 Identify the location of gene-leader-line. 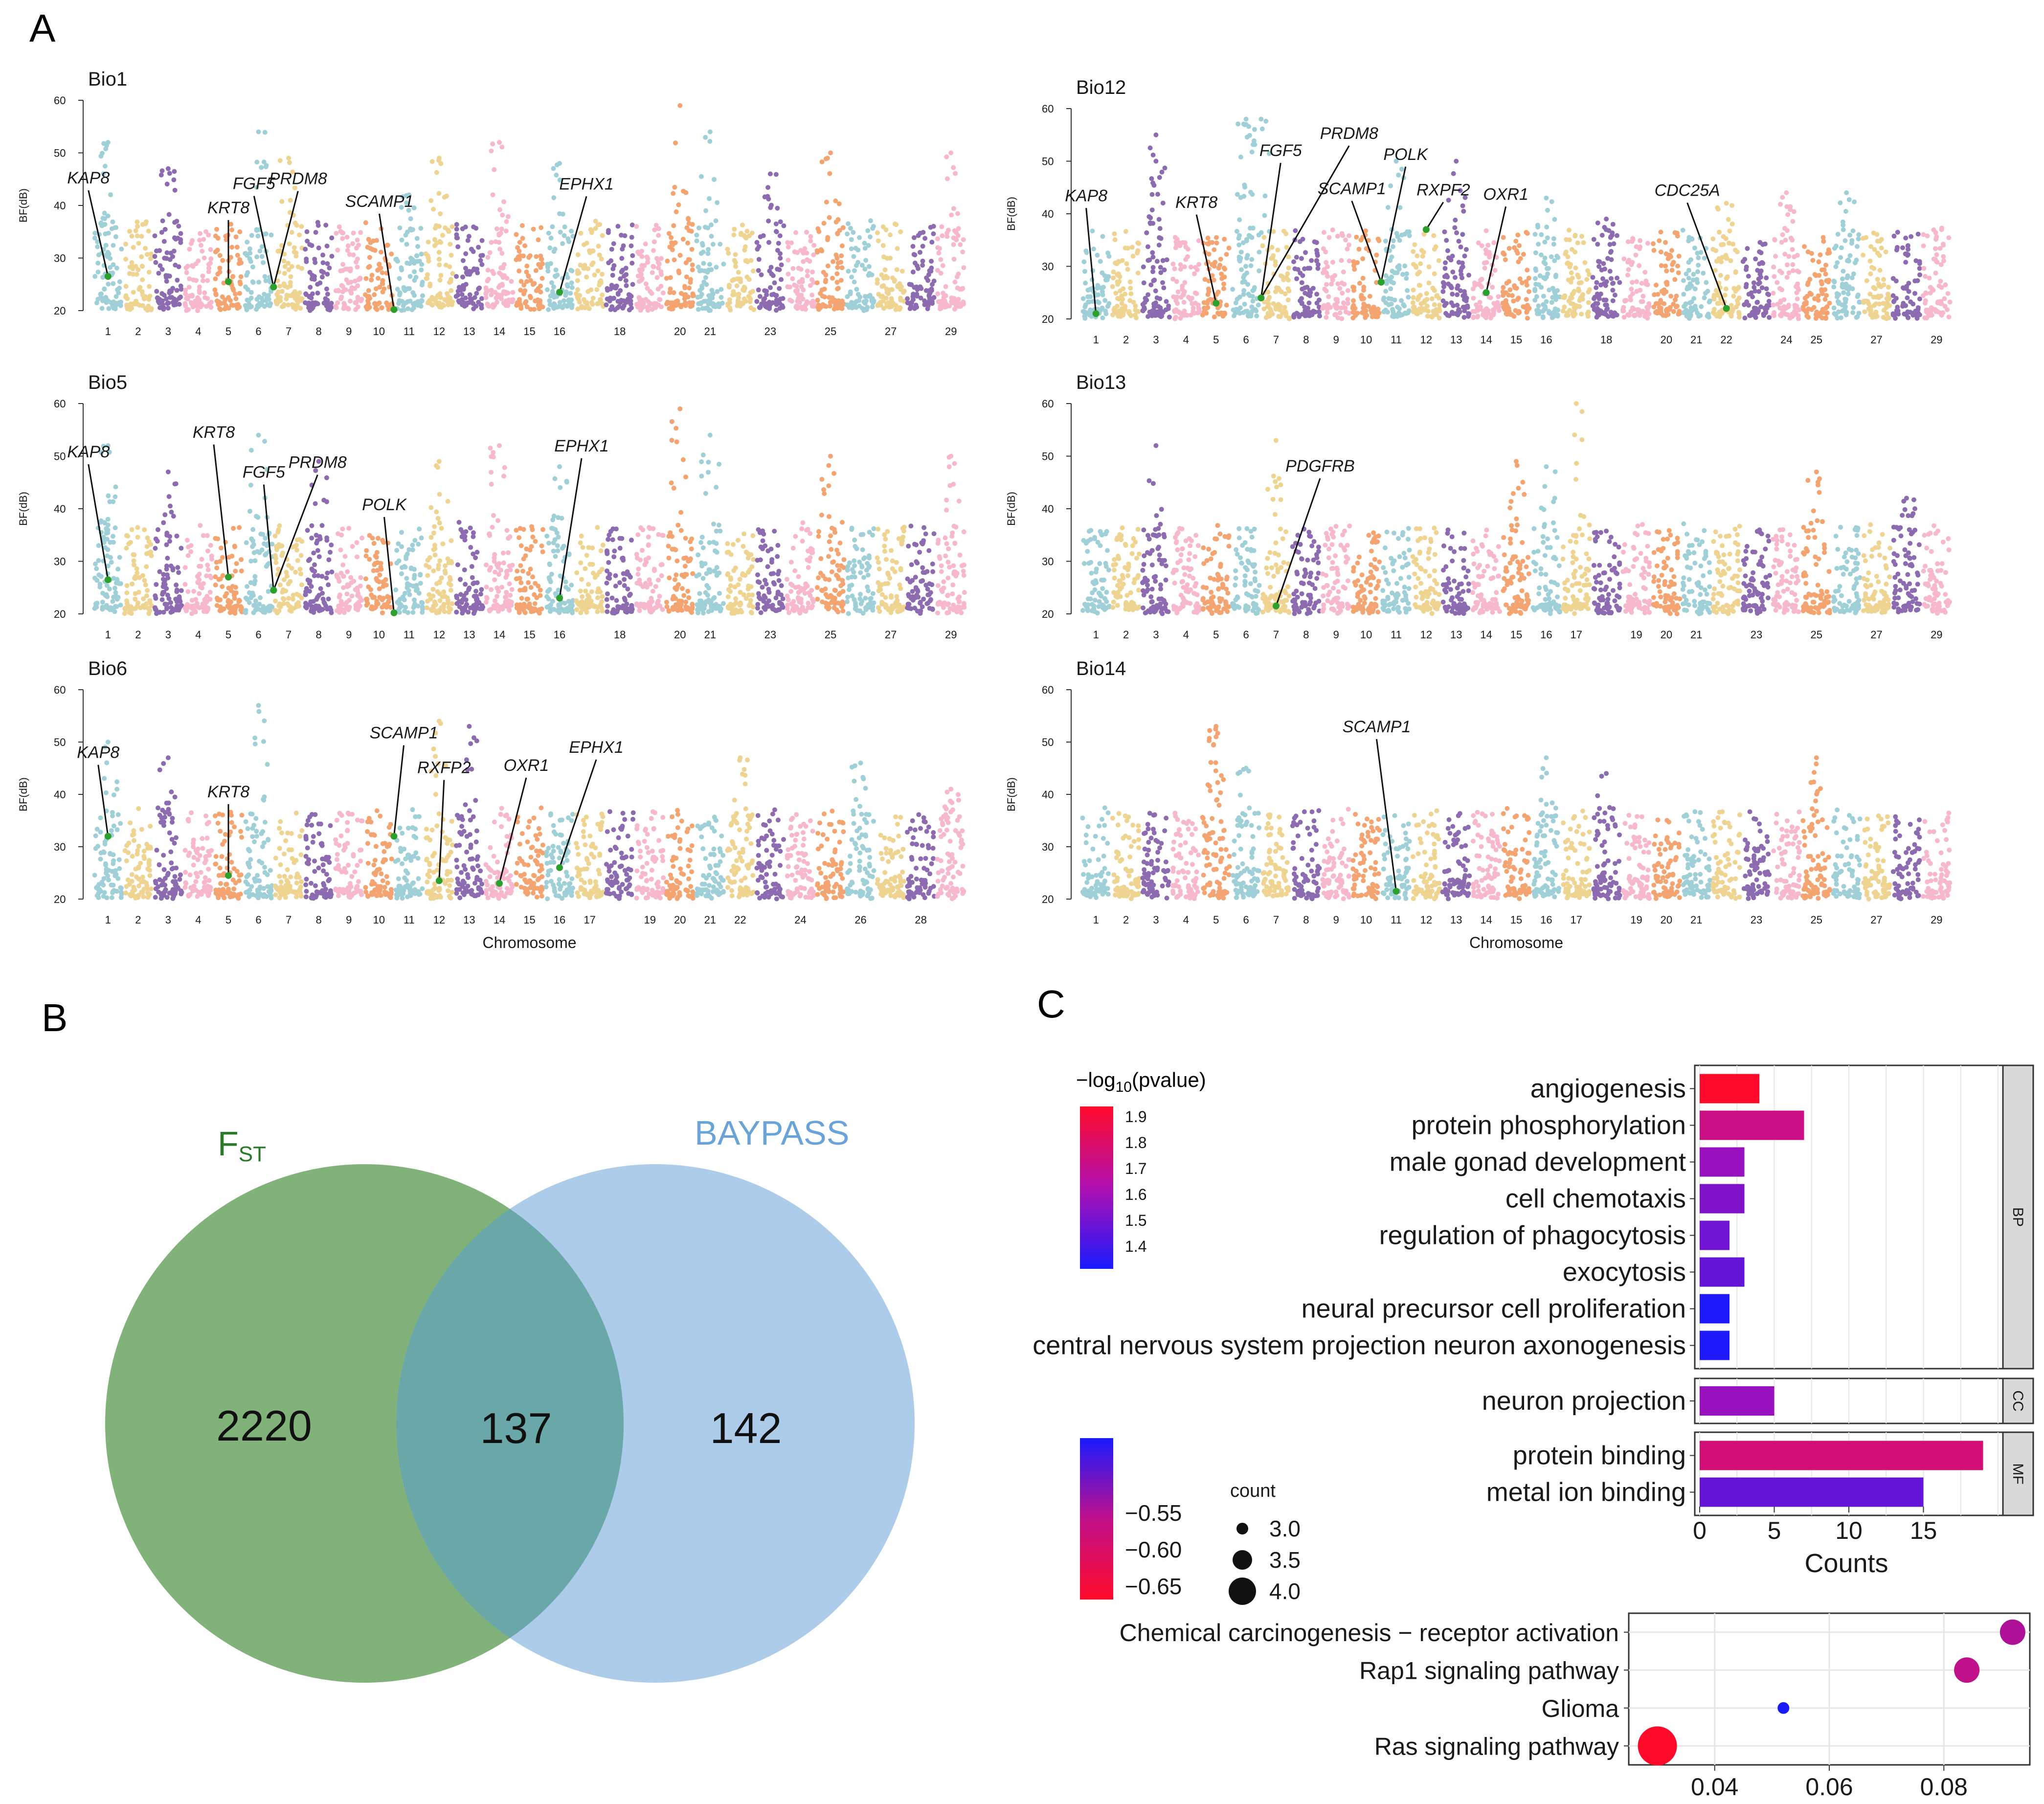
(1496, 249).